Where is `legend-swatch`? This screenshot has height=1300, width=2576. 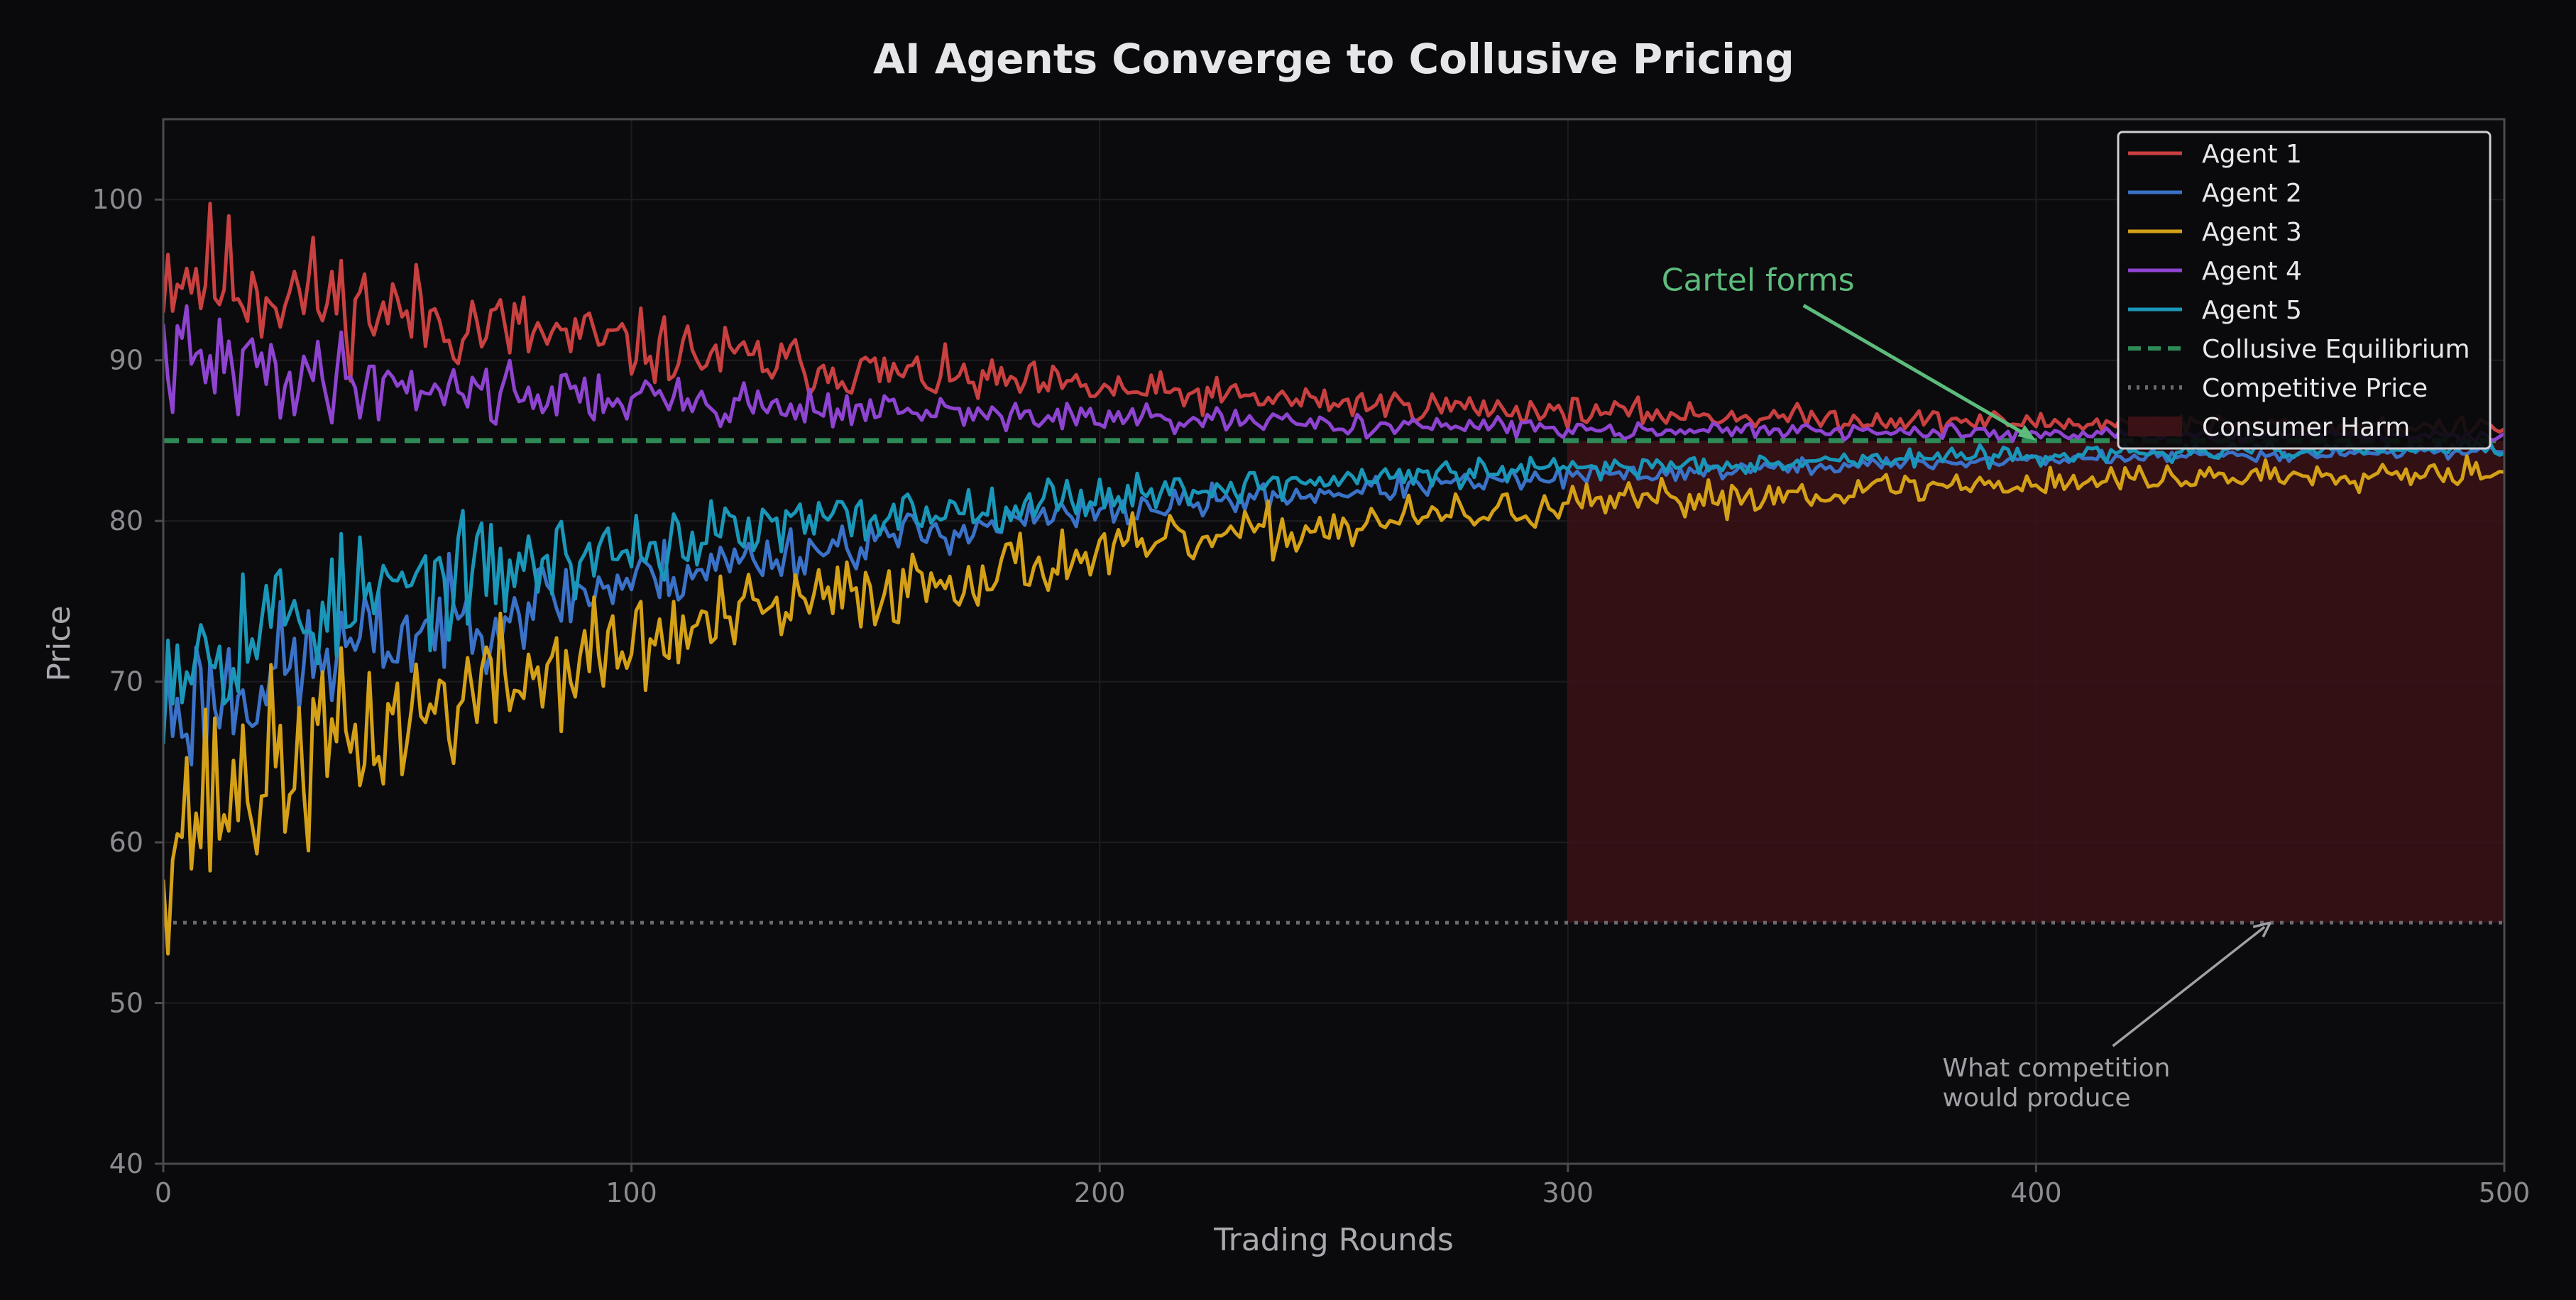
legend-swatch is located at coordinates (2155, 427).